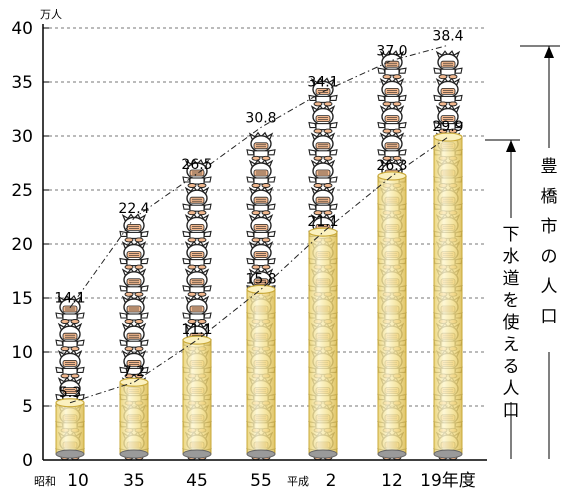 Image resolution: width=563 pixels, height=491 pixels. I want to click on legend-sewer-label: 下水道を使える人口, so click(511, 323).